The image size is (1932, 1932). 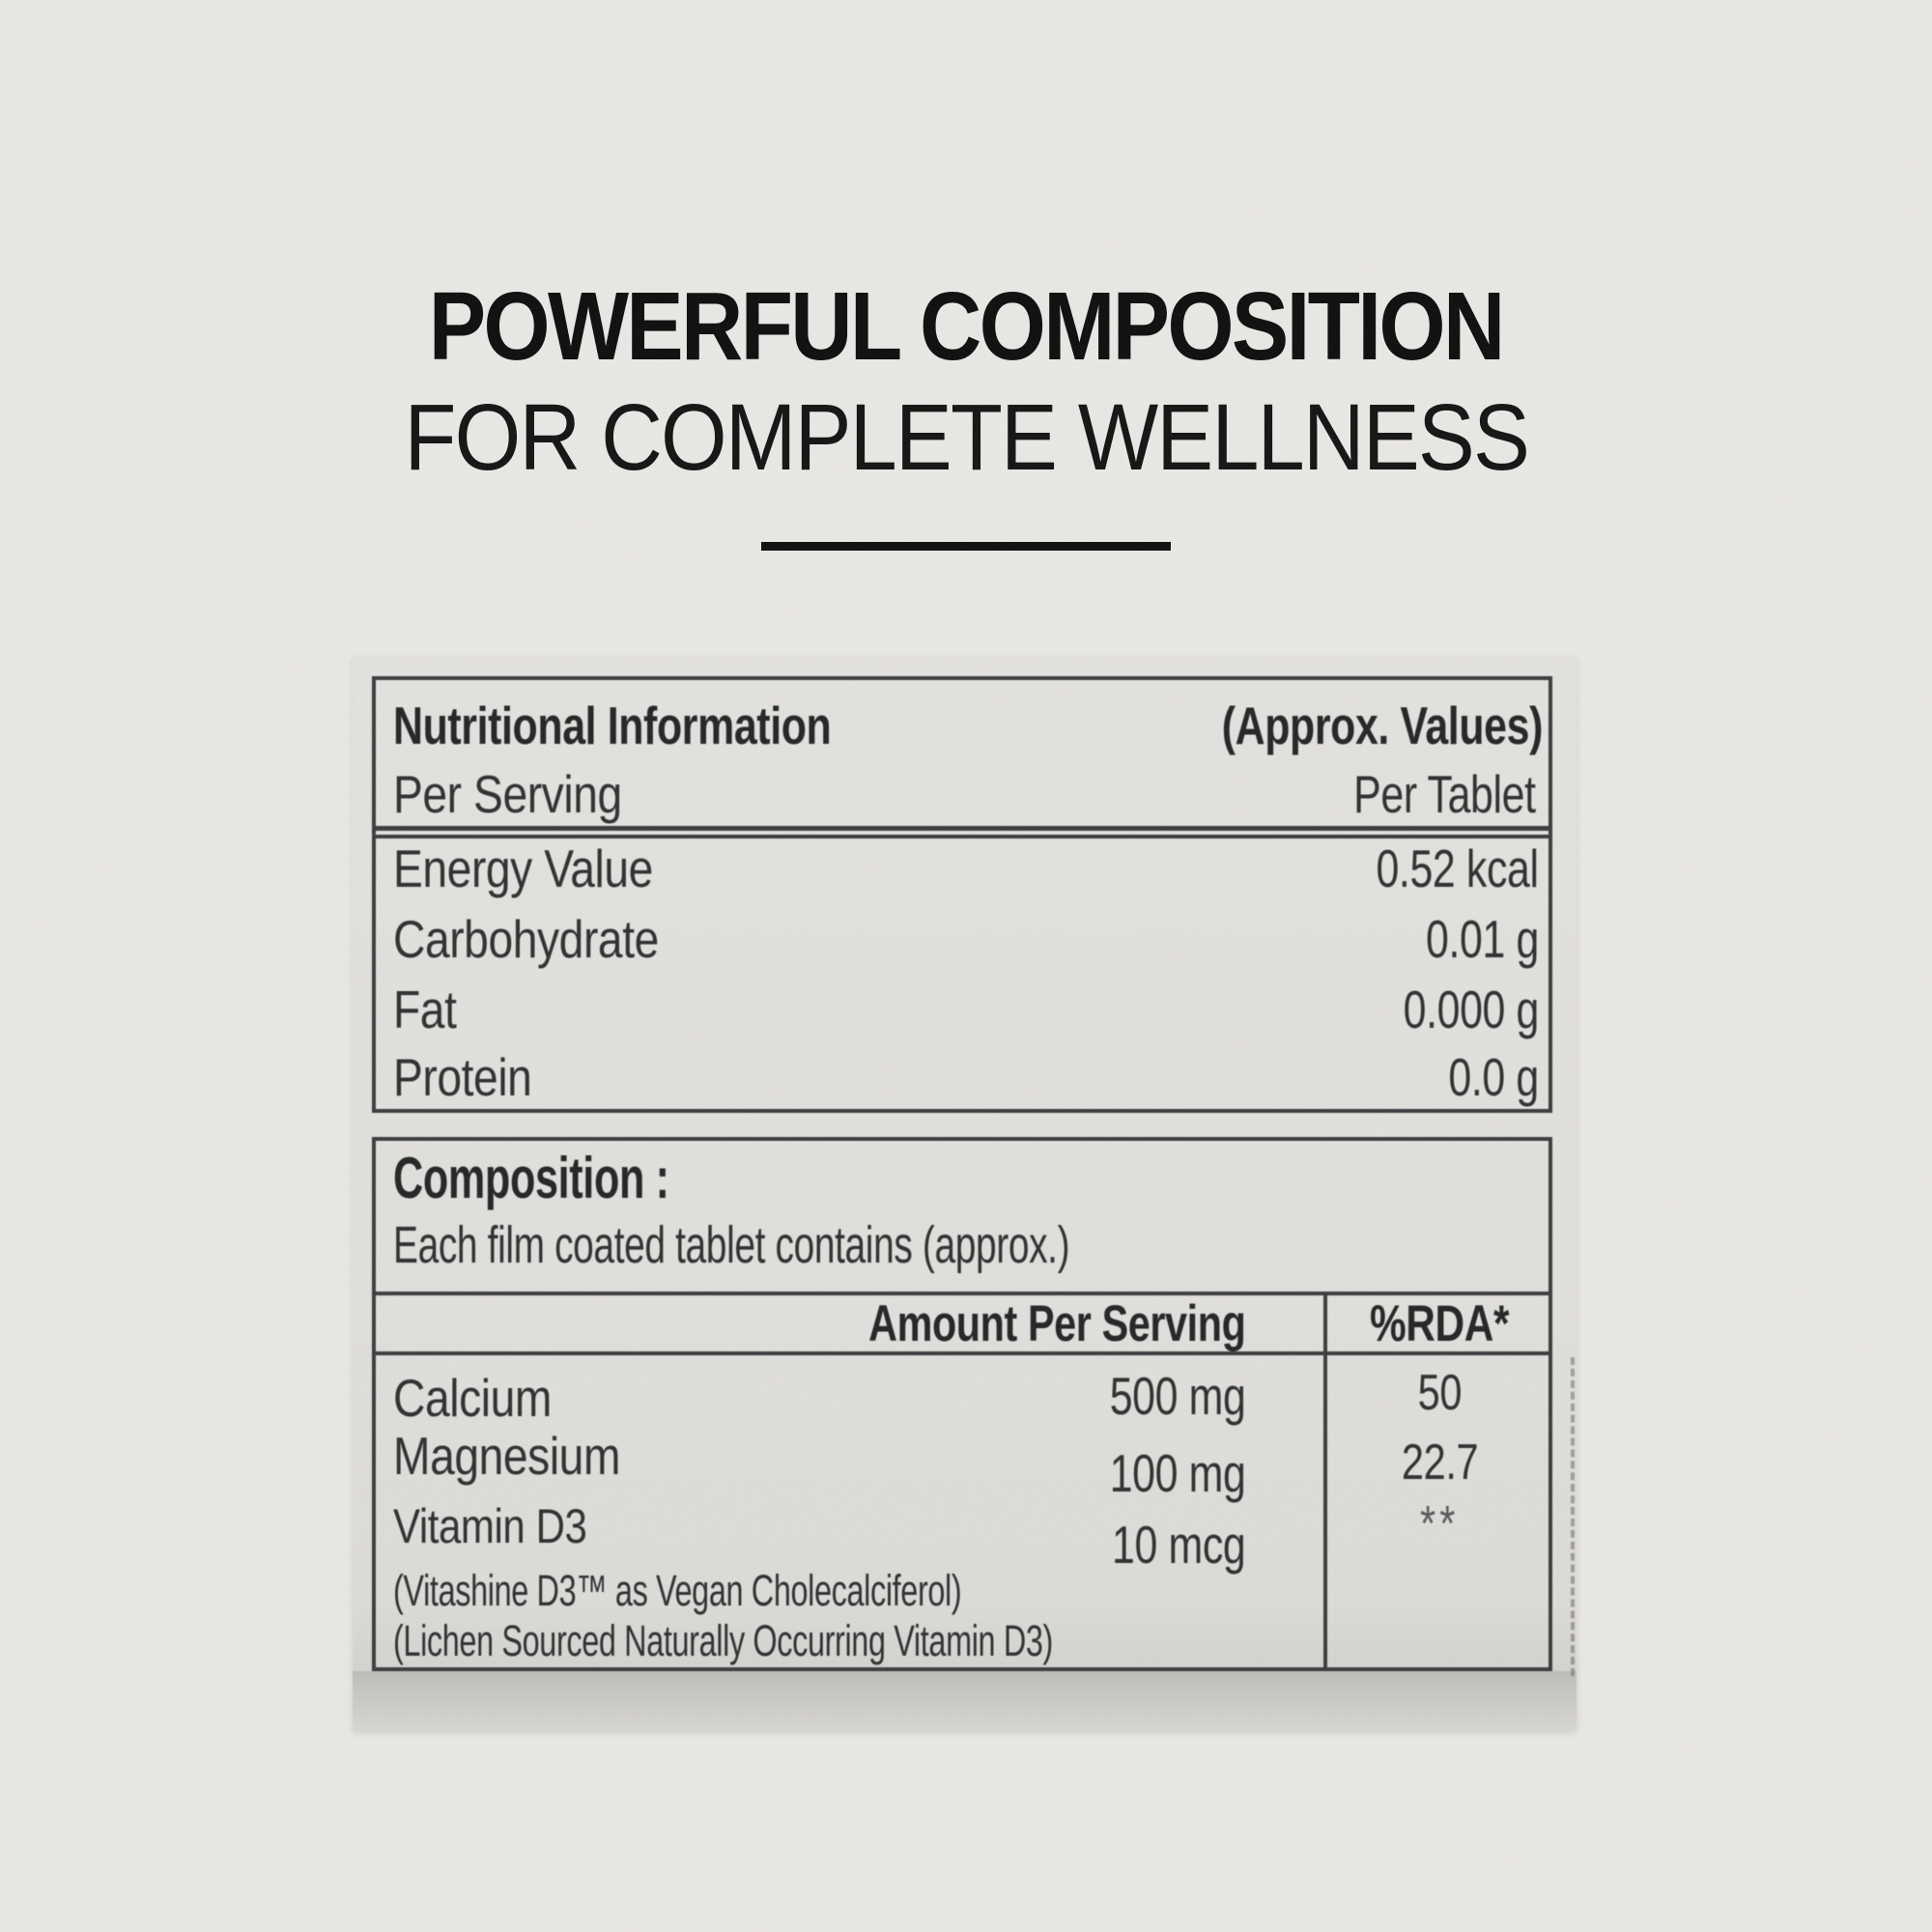 What do you see at coordinates (1440, 1323) in the screenshot?
I see `rda-column-header: %RDA*` at bounding box center [1440, 1323].